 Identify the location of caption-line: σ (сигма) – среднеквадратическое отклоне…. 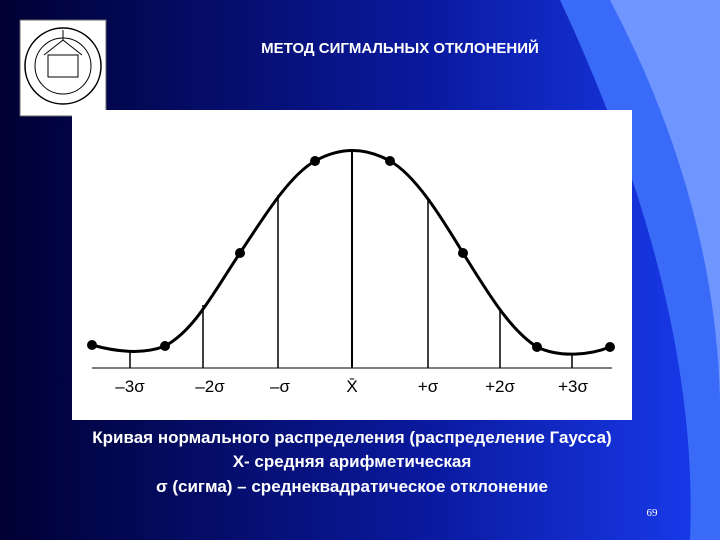
(352, 486).